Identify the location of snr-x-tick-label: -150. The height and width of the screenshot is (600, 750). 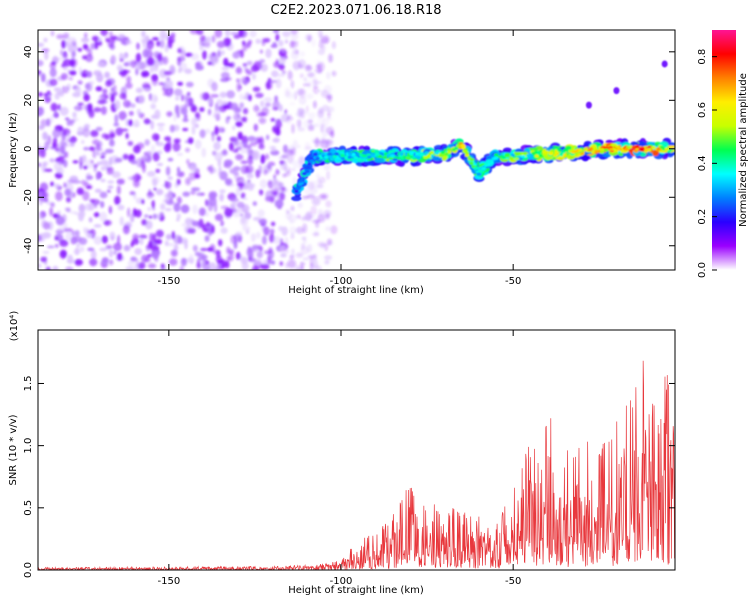
(168, 581).